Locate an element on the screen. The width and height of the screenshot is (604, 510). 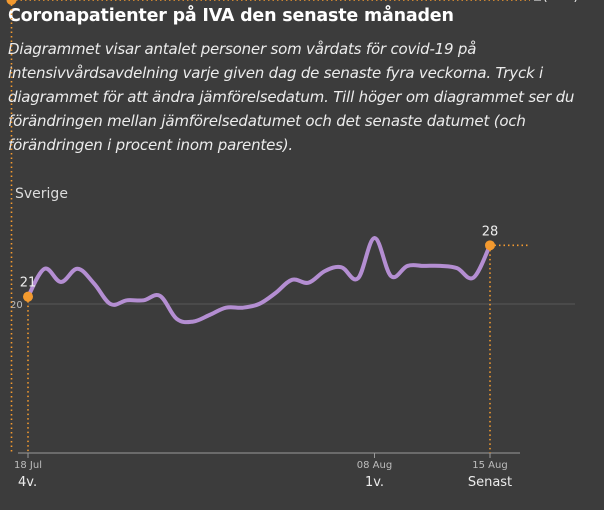
x-tick-week-label: Senast is located at coordinates (490, 482).